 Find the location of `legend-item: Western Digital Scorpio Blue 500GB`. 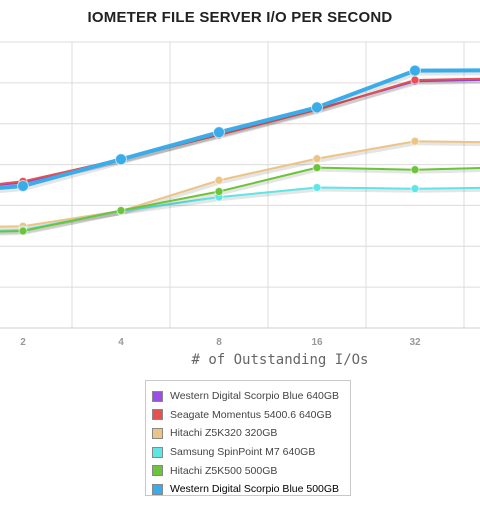

legend-item: Western Digital Scorpio Blue 500GB is located at coordinates (251, 489).